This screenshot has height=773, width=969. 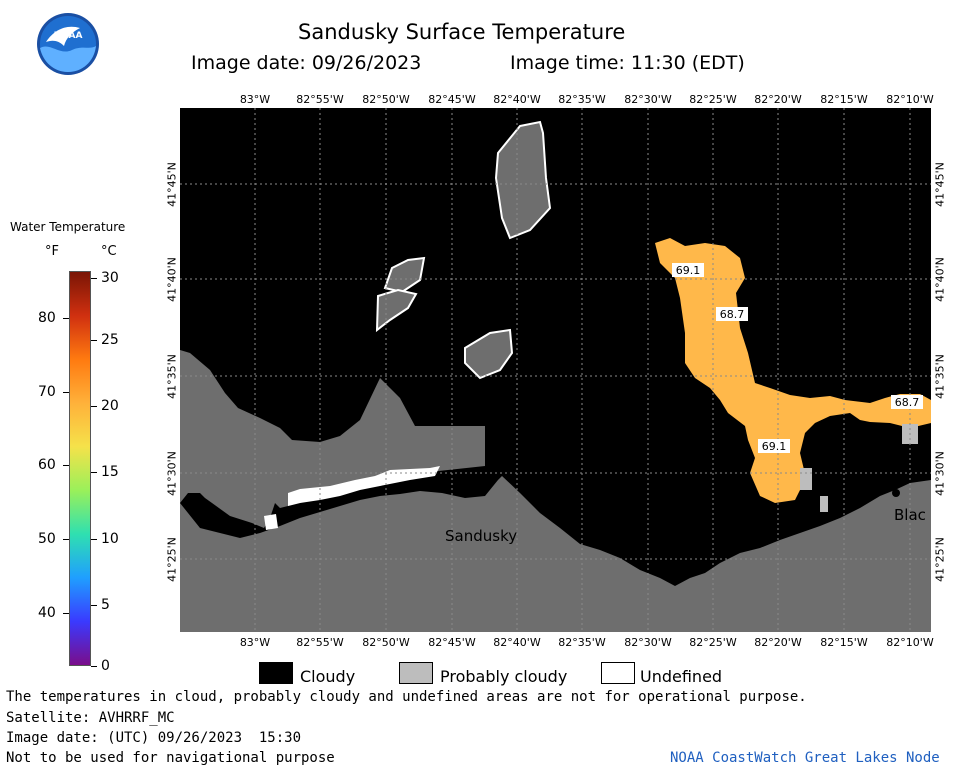 What do you see at coordinates (68, 227) in the screenshot?
I see `legend-title: Water Temperature` at bounding box center [68, 227].